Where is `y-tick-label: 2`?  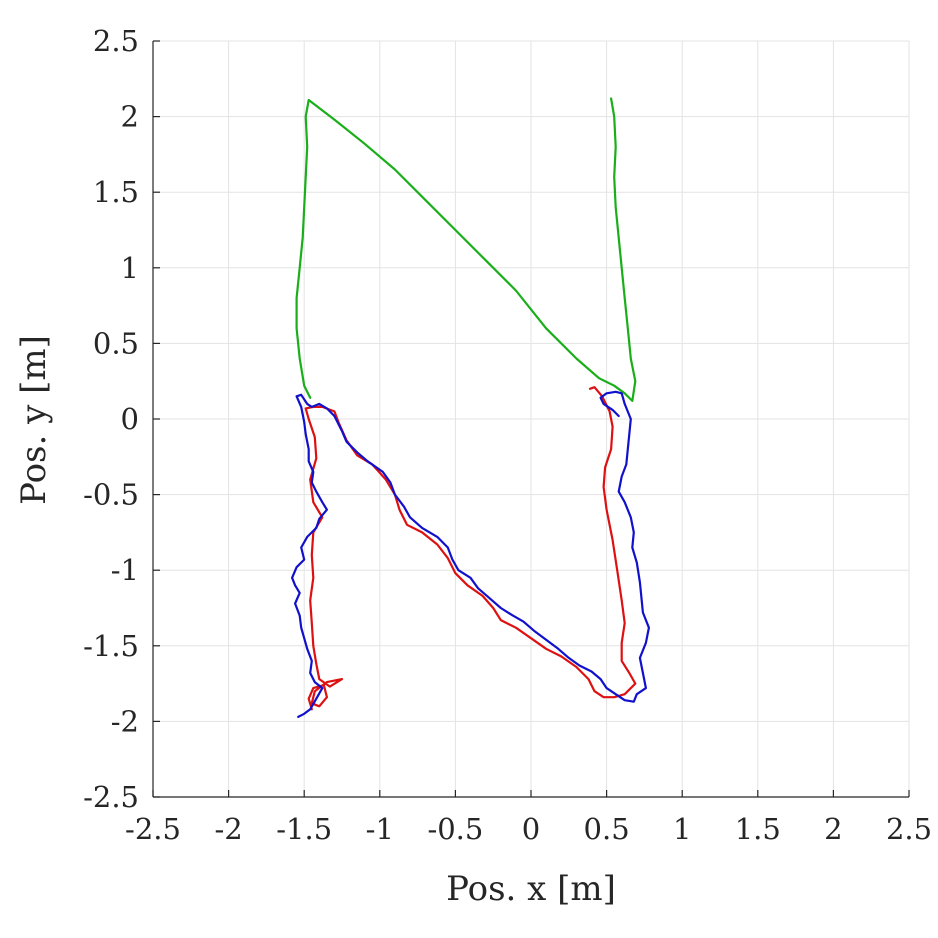
y-tick-label: 2 is located at coordinates (130, 117).